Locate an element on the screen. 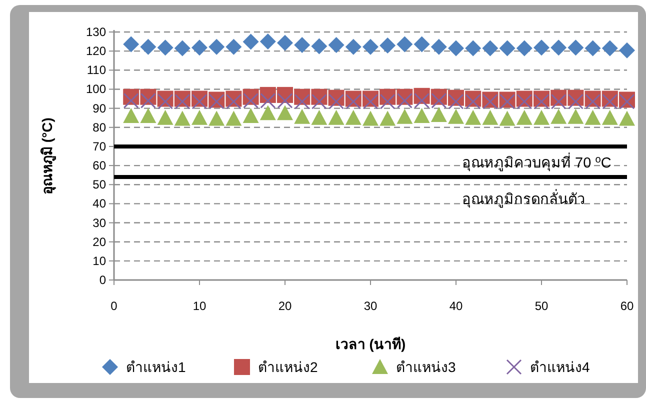  legend-label: ตำแหน่ง4 is located at coordinates (560, 367).